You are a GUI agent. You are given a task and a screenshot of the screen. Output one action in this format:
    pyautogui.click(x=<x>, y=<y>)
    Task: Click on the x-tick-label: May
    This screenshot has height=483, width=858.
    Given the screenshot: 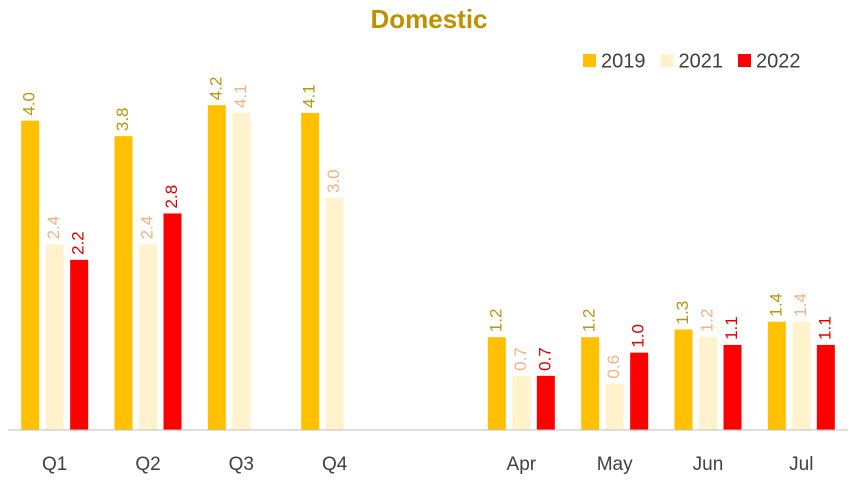 What is the action you would take?
    pyautogui.click(x=615, y=464)
    